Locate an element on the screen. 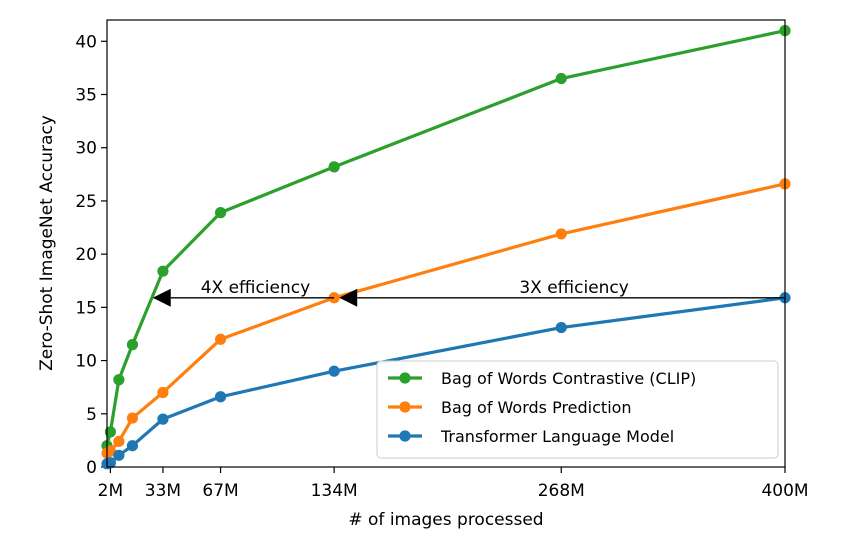 Image resolution: width=858 pixels, height=546 pixels. annotation-label: 4X efficiency is located at coordinates (255, 288).